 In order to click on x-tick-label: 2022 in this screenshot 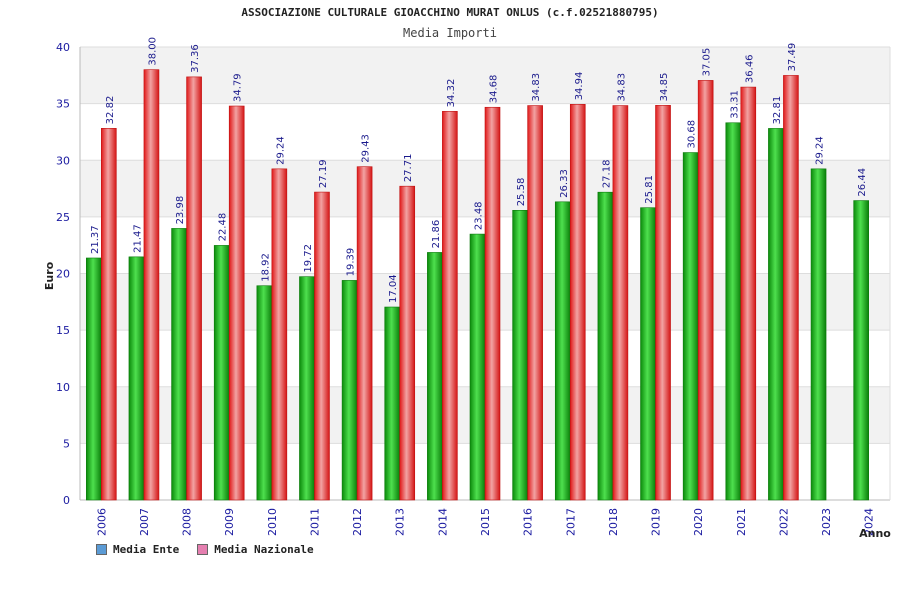, I will do `click(783, 522)`.